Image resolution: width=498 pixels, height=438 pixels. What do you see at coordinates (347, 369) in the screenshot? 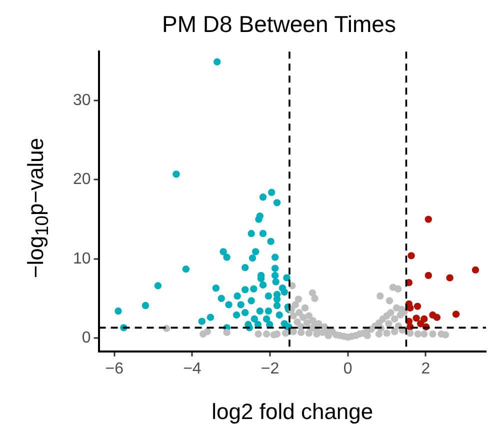
I see `x-tick-label: 0` at bounding box center [347, 369].